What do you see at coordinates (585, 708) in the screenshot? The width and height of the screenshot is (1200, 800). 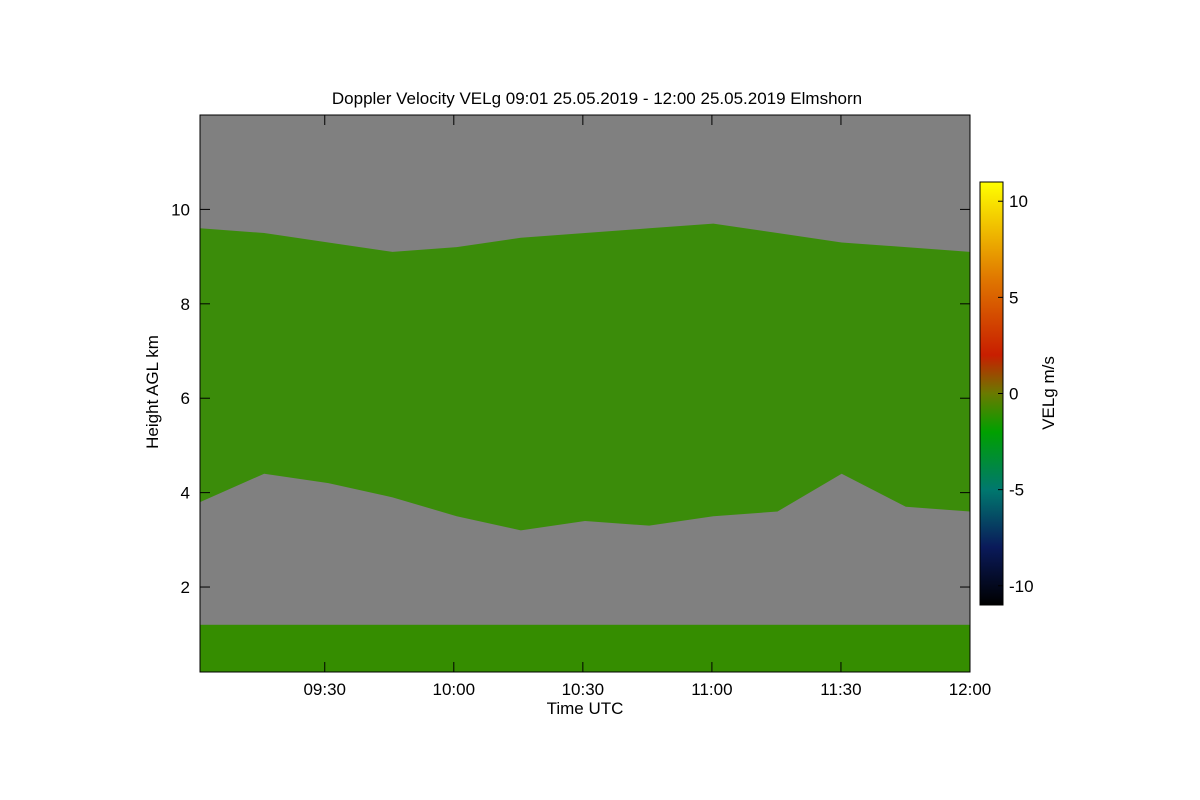 I see `x-axis-title: Time UTC` at bounding box center [585, 708].